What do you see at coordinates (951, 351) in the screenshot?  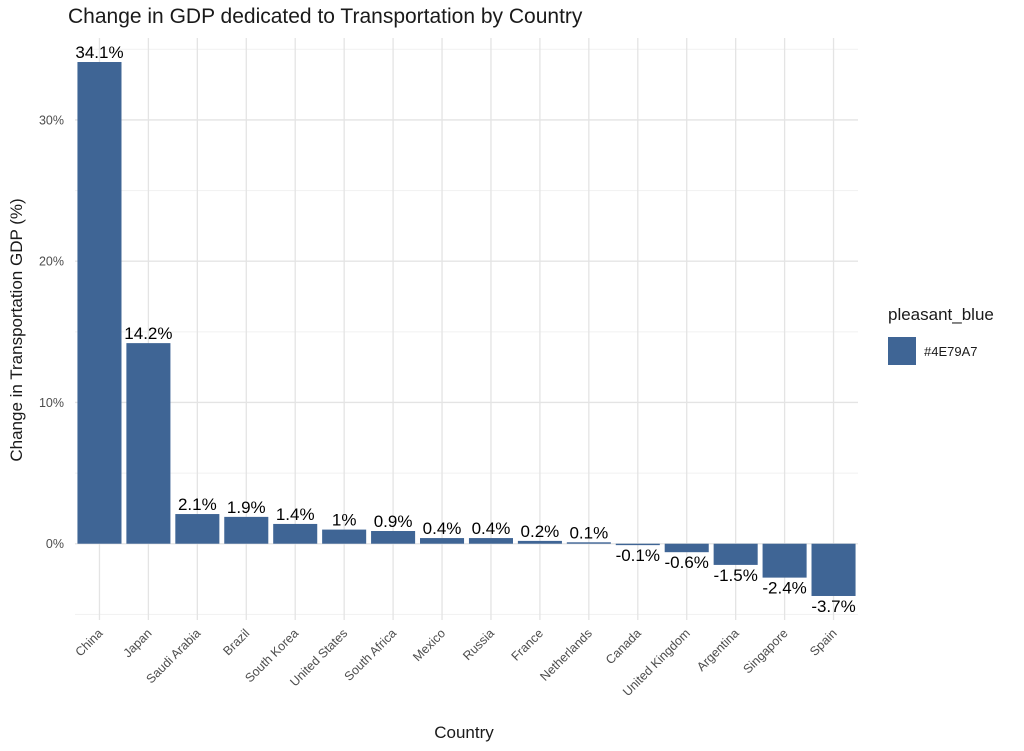 I see `legend-label: #4E79A7` at bounding box center [951, 351].